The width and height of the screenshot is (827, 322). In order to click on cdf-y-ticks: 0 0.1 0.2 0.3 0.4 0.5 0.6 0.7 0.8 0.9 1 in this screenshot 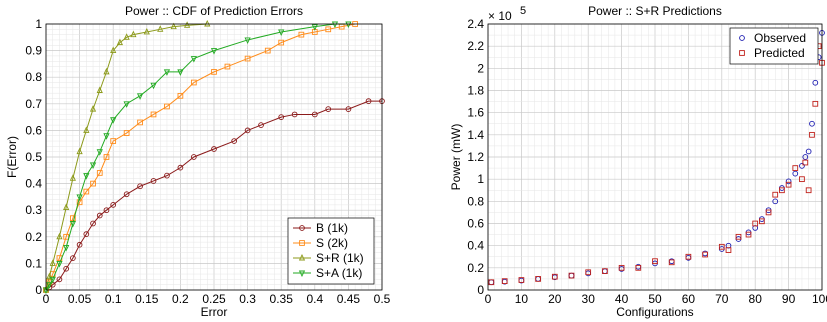, I will do `click(33, 157)`.